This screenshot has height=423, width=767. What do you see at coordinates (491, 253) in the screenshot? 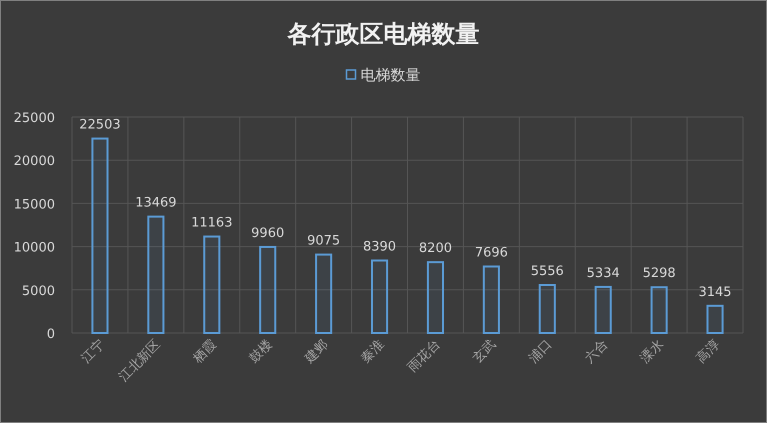
I see `data-label: 7696` at bounding box center [491, 253].